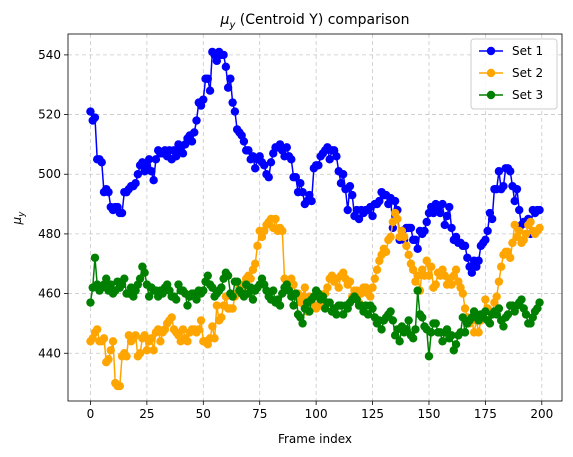 The image size is (573, 457). I want to click on x-tick-label: 100, so click(316, 414).